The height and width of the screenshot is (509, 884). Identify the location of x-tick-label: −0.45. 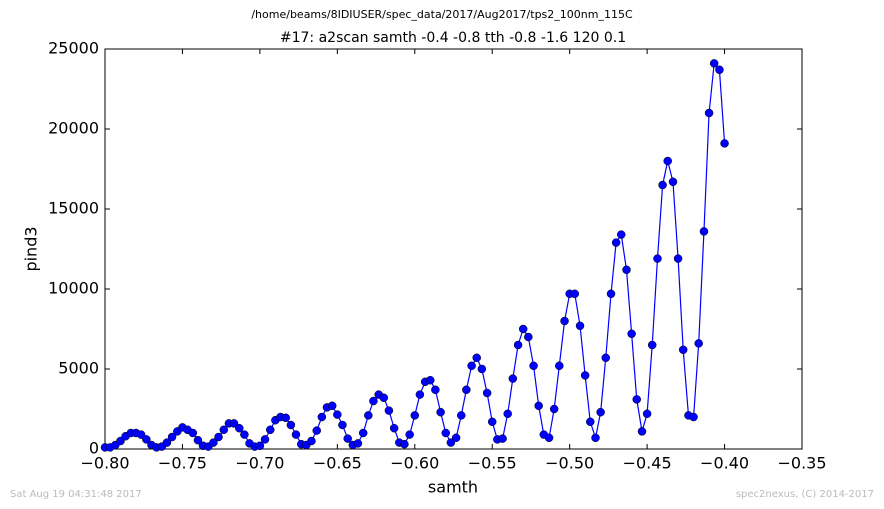
(647, 463).